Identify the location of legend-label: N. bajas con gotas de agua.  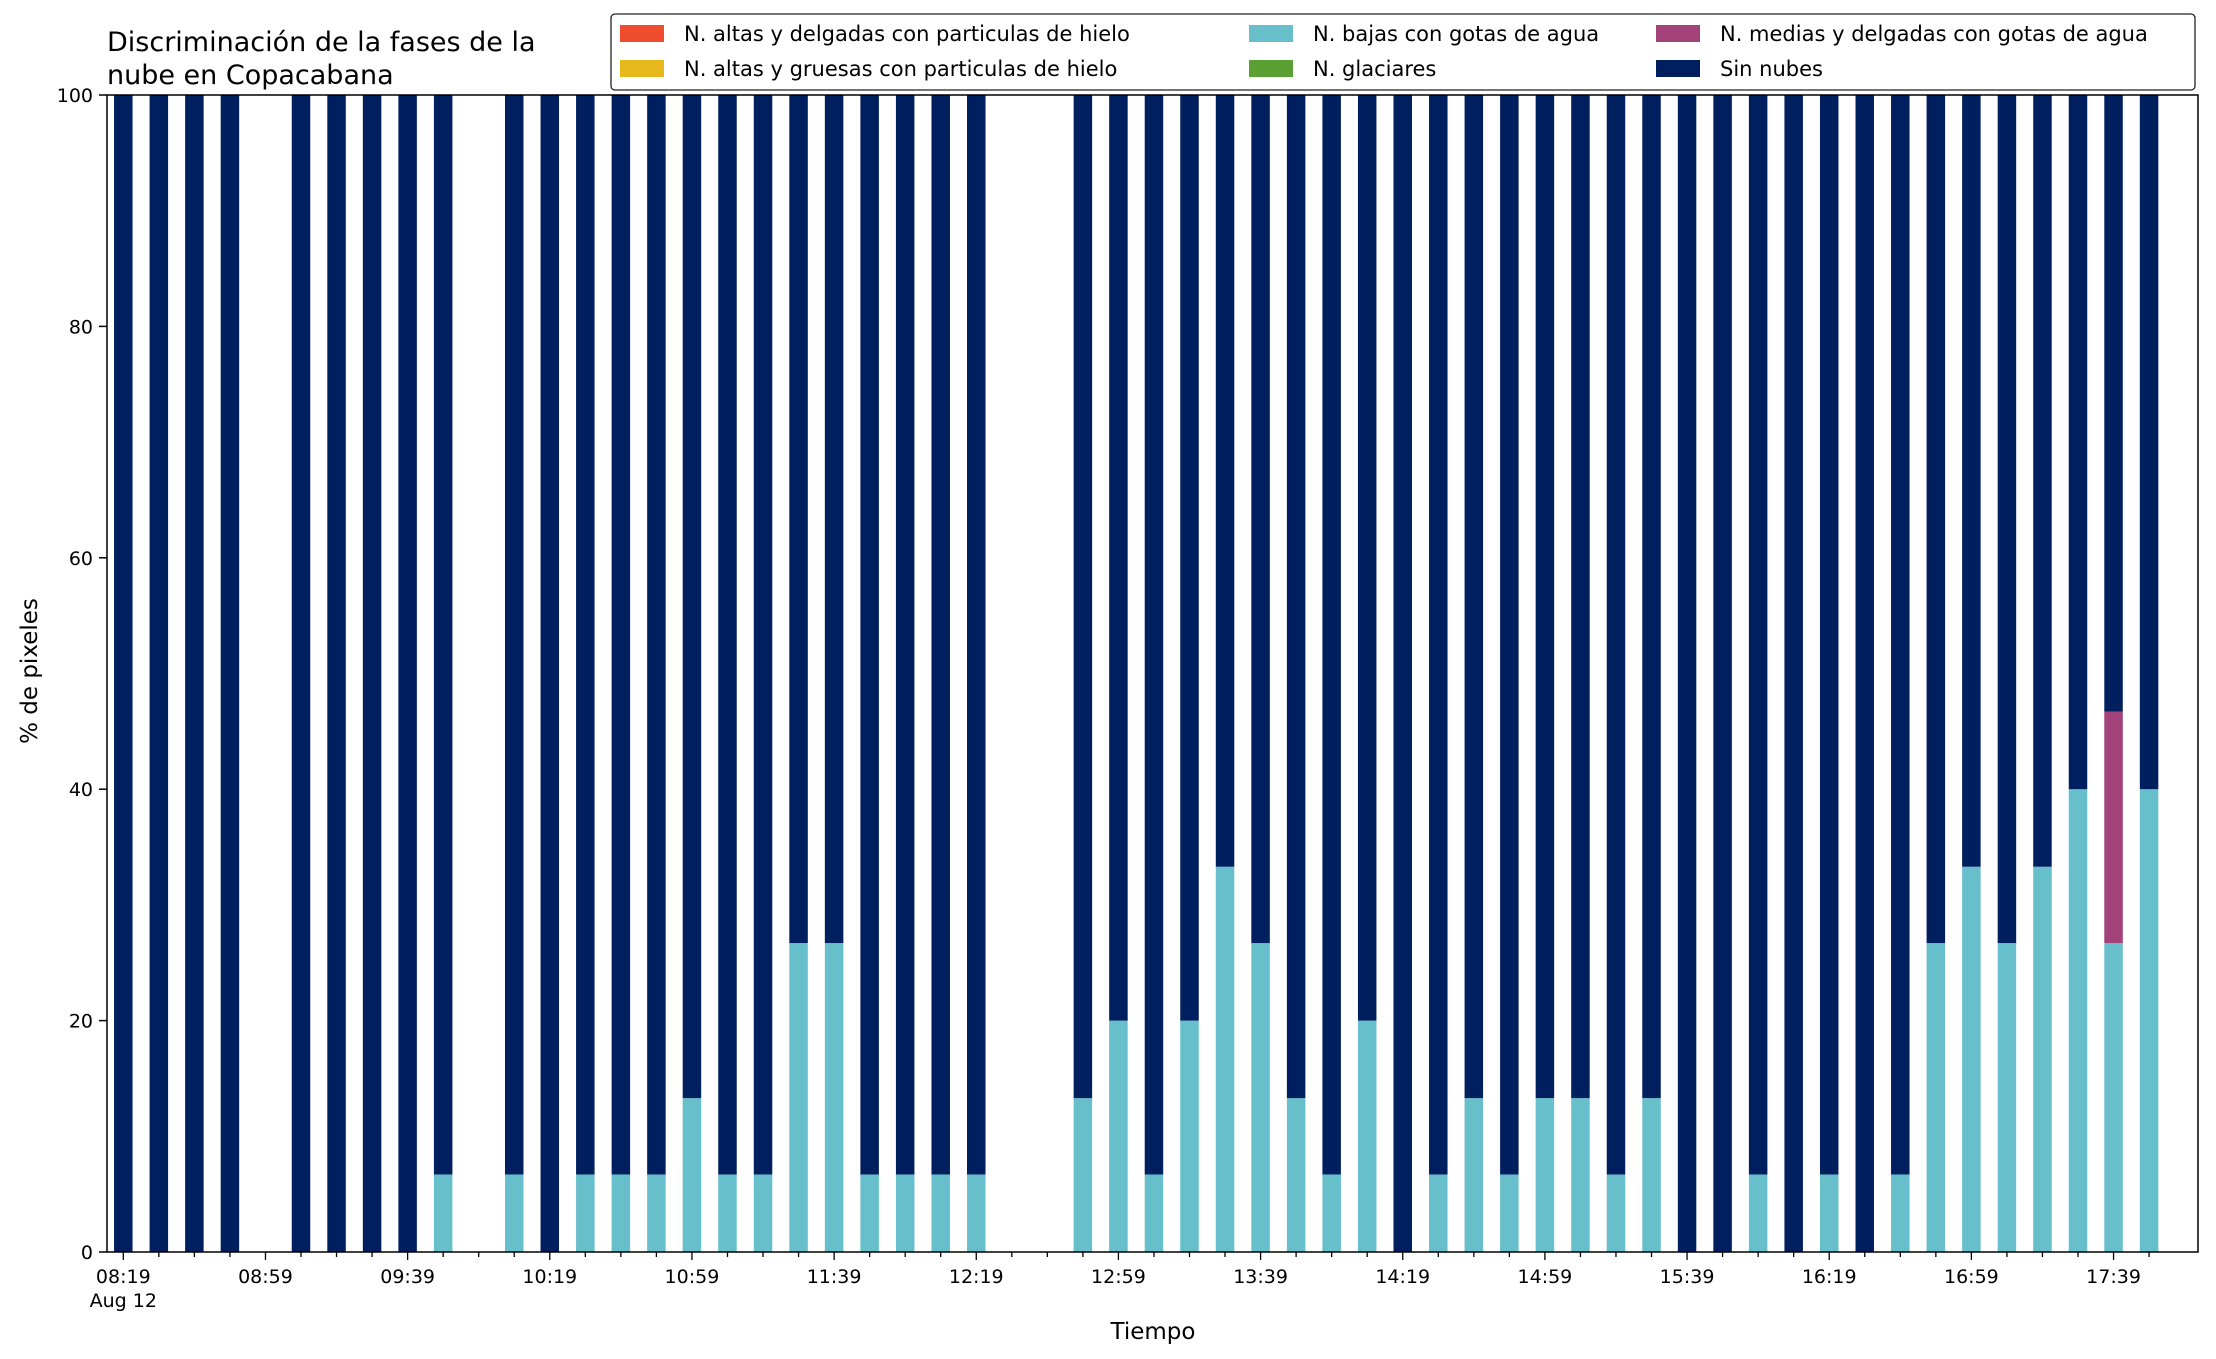
(1456, 34).